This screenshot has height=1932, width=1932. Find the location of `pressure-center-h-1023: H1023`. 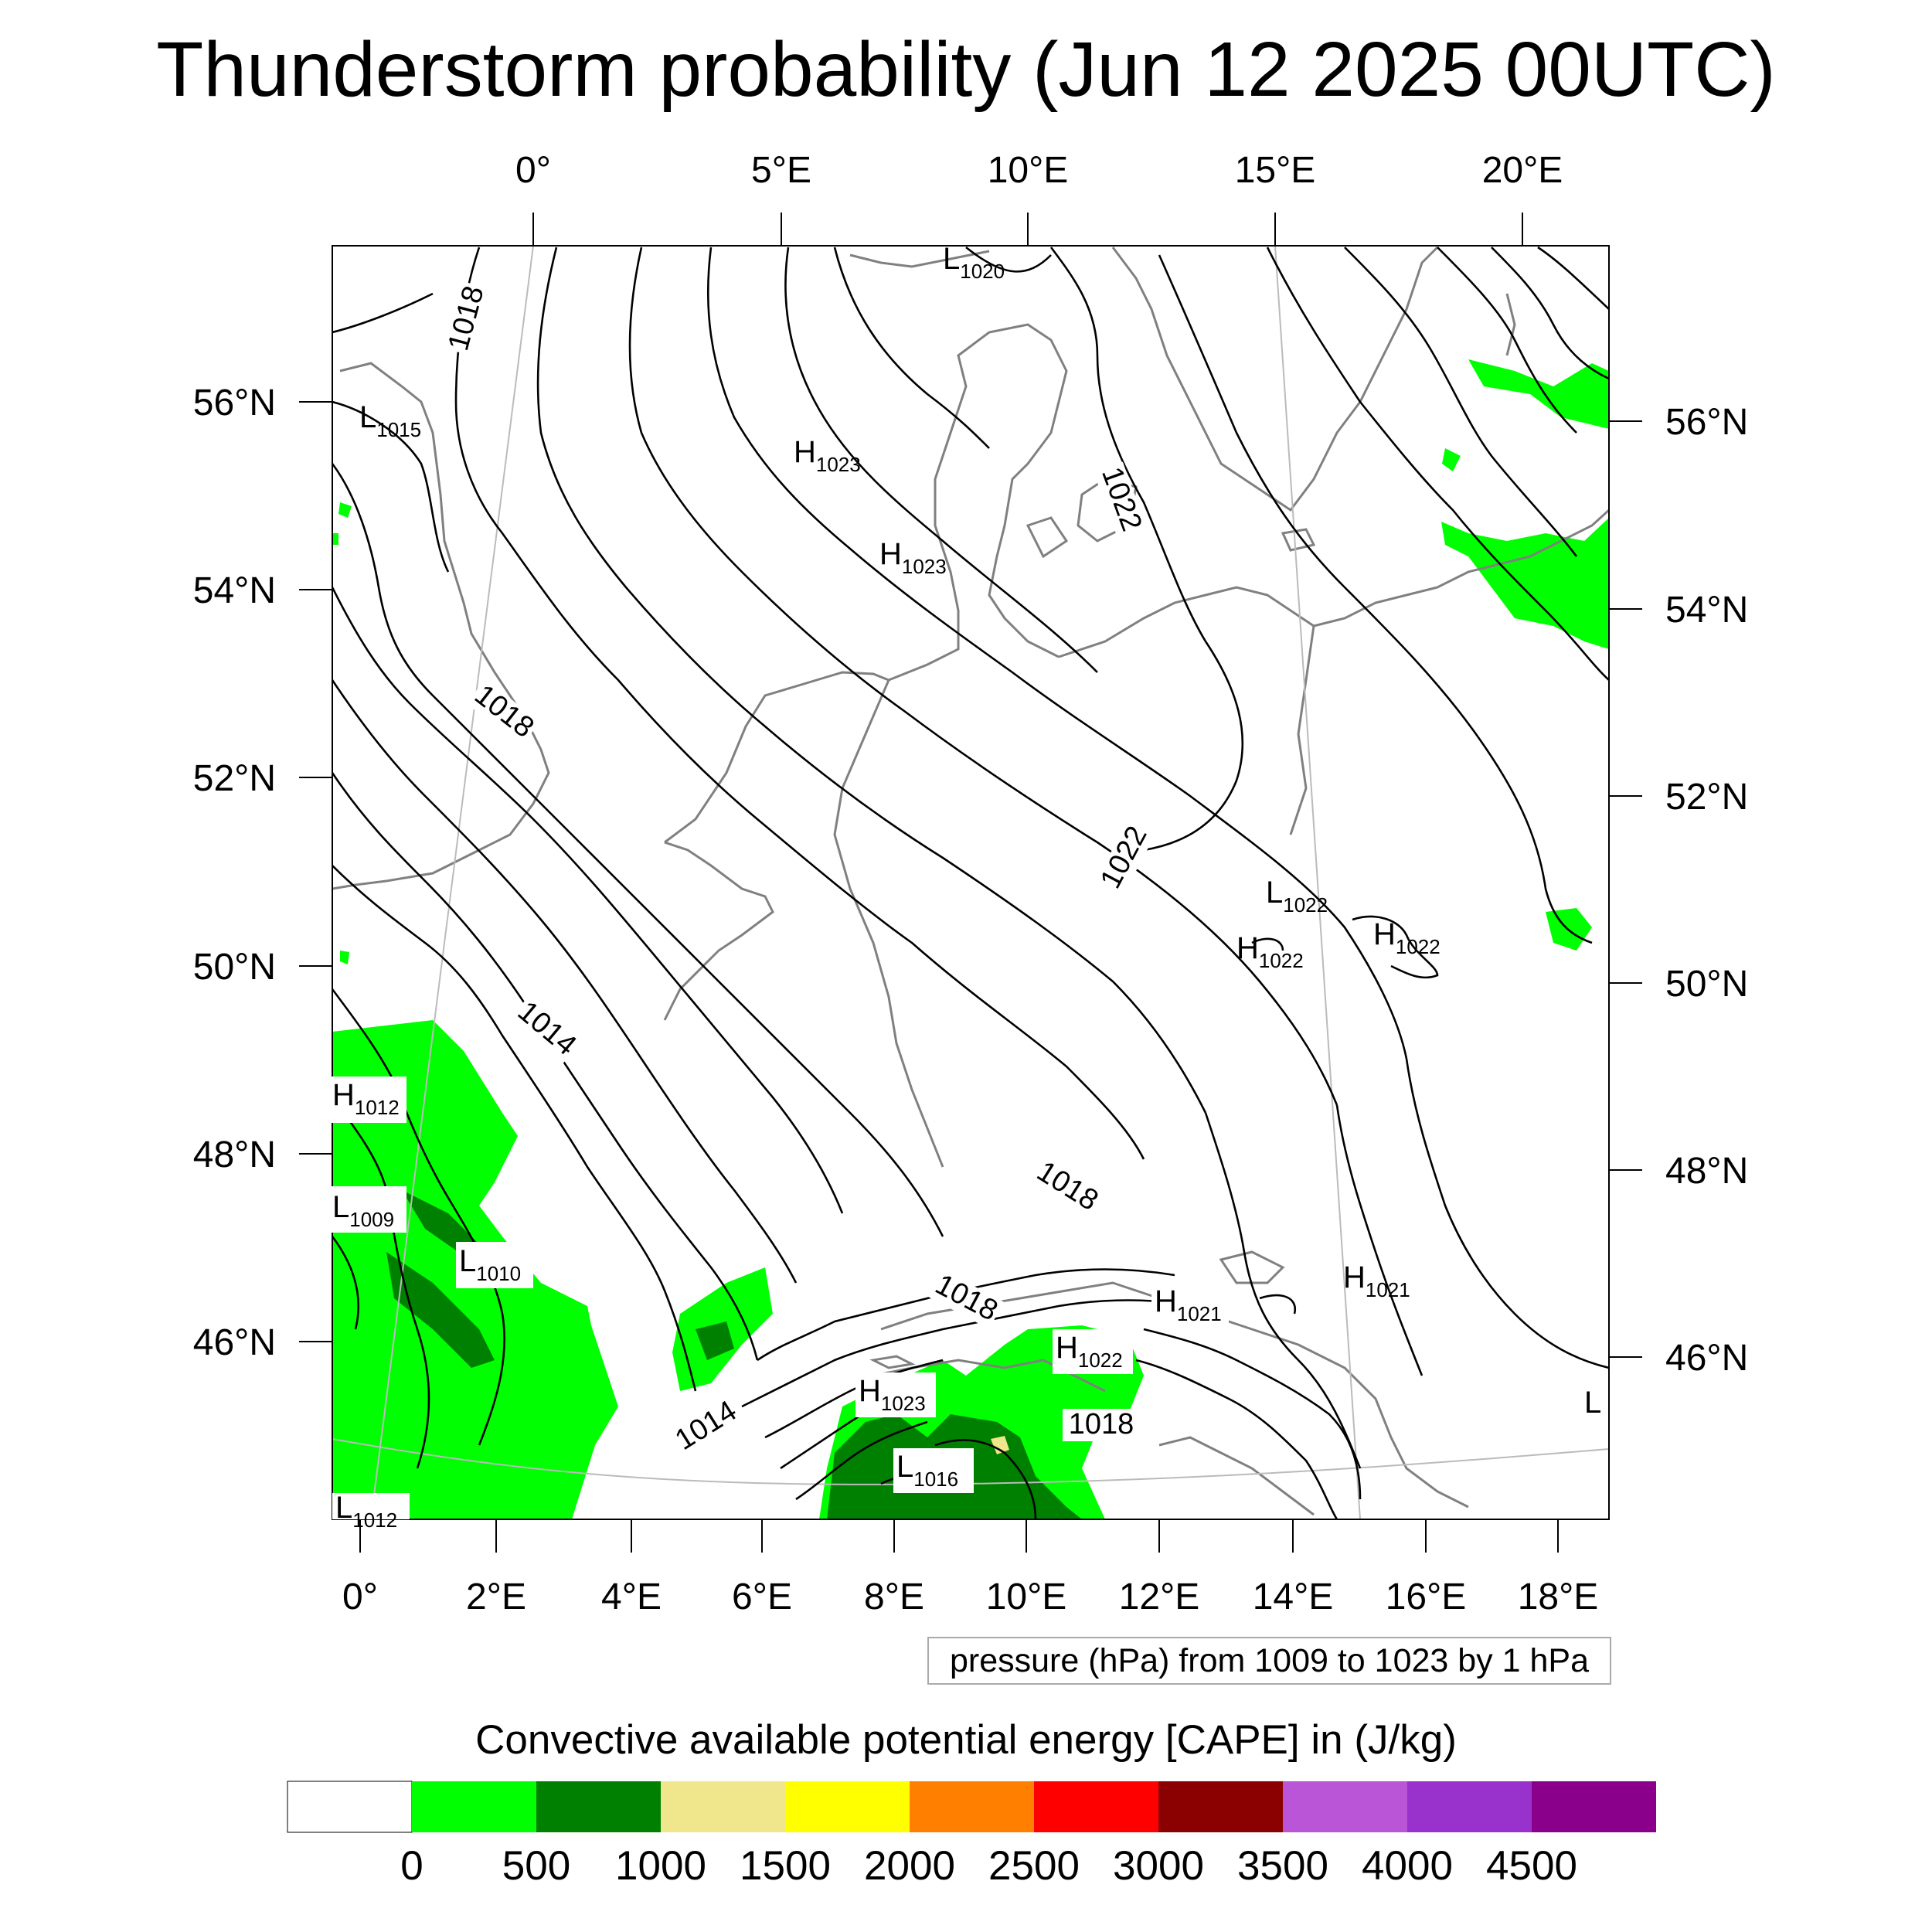

pressure-center-h-1023: H1023 is located at coordinates (828, 456).